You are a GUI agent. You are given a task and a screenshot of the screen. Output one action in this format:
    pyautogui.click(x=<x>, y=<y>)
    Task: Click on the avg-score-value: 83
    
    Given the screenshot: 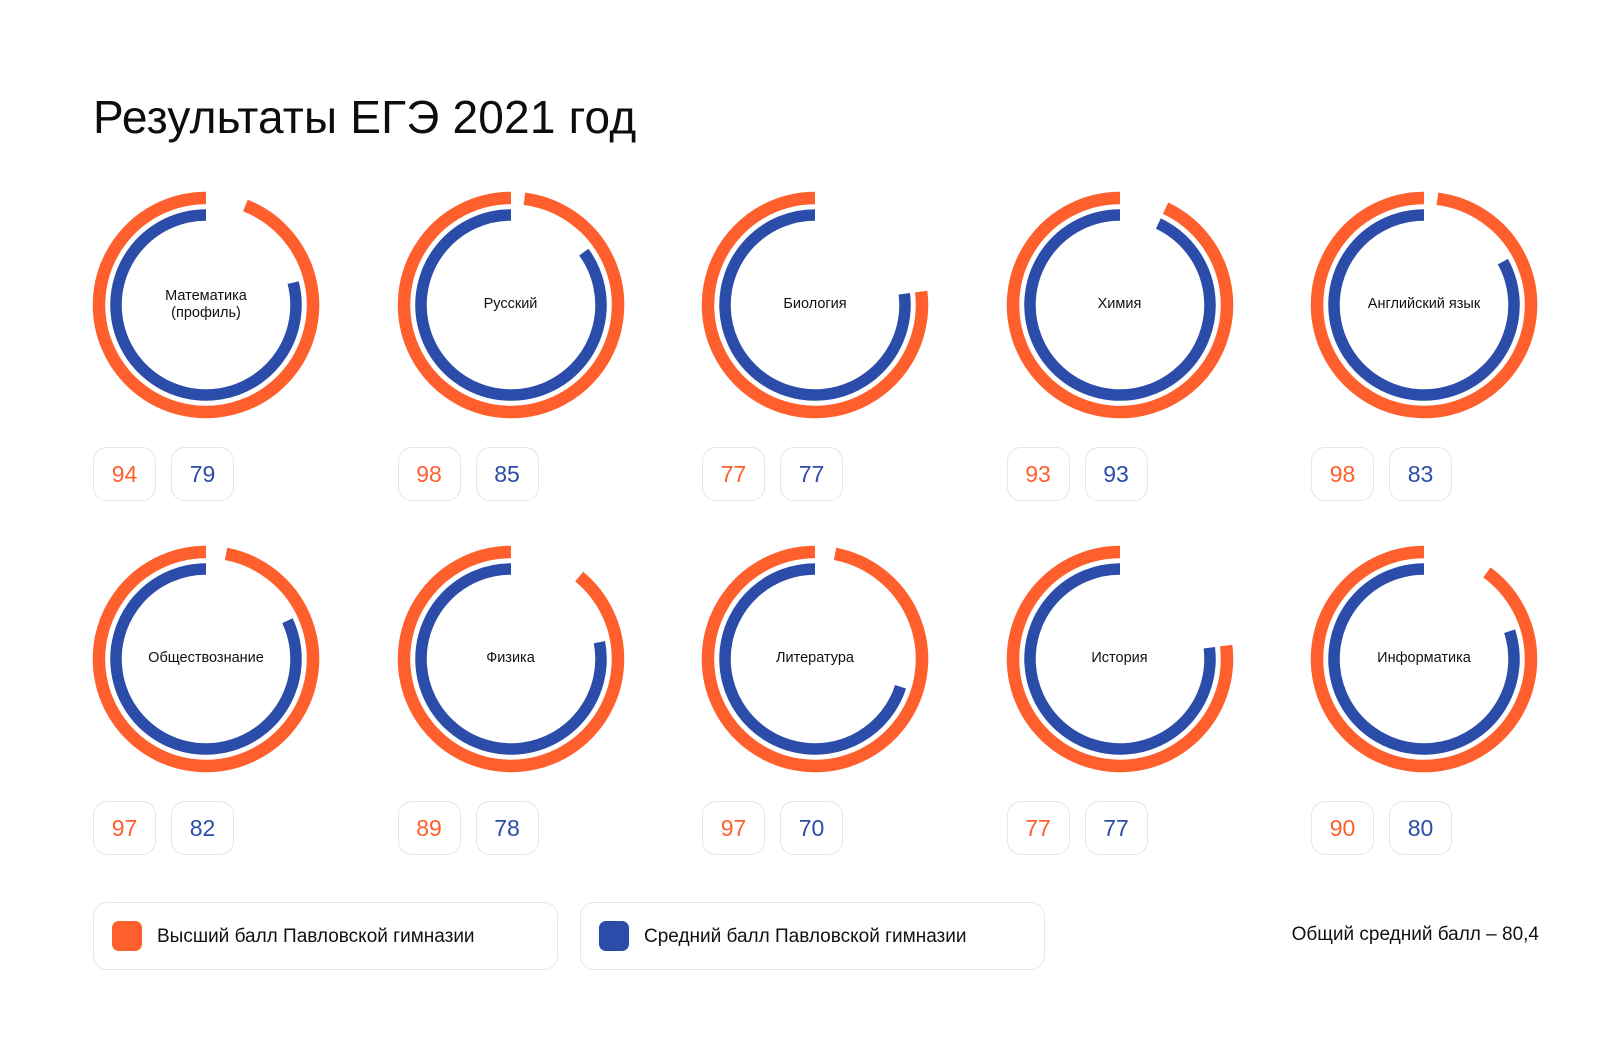 What is the action you would take?
    pyautogui.click(x=1420, y=473)
    